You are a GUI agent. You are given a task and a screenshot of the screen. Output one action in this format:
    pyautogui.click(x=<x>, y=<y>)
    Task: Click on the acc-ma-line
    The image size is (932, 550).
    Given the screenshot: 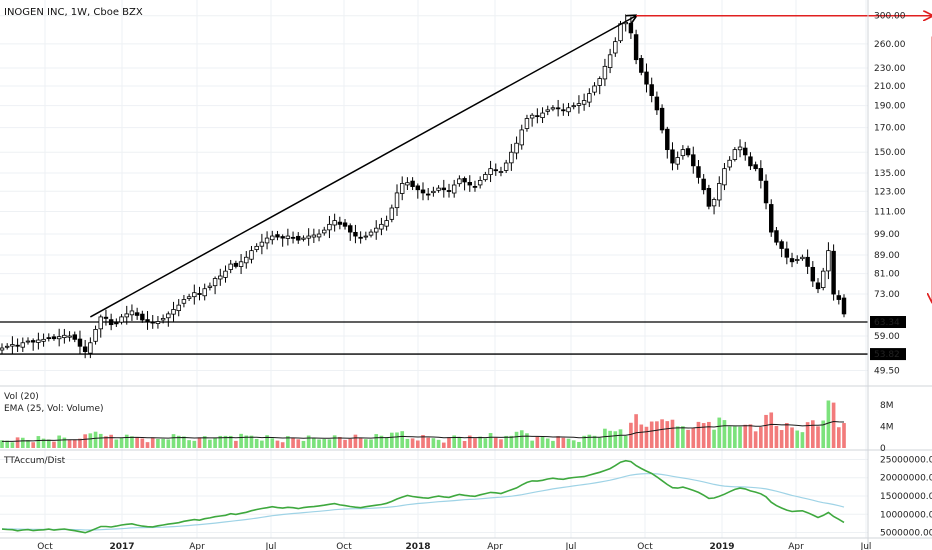 What is the action you would take?
    pyautogui.click(x=423, y=502)
    